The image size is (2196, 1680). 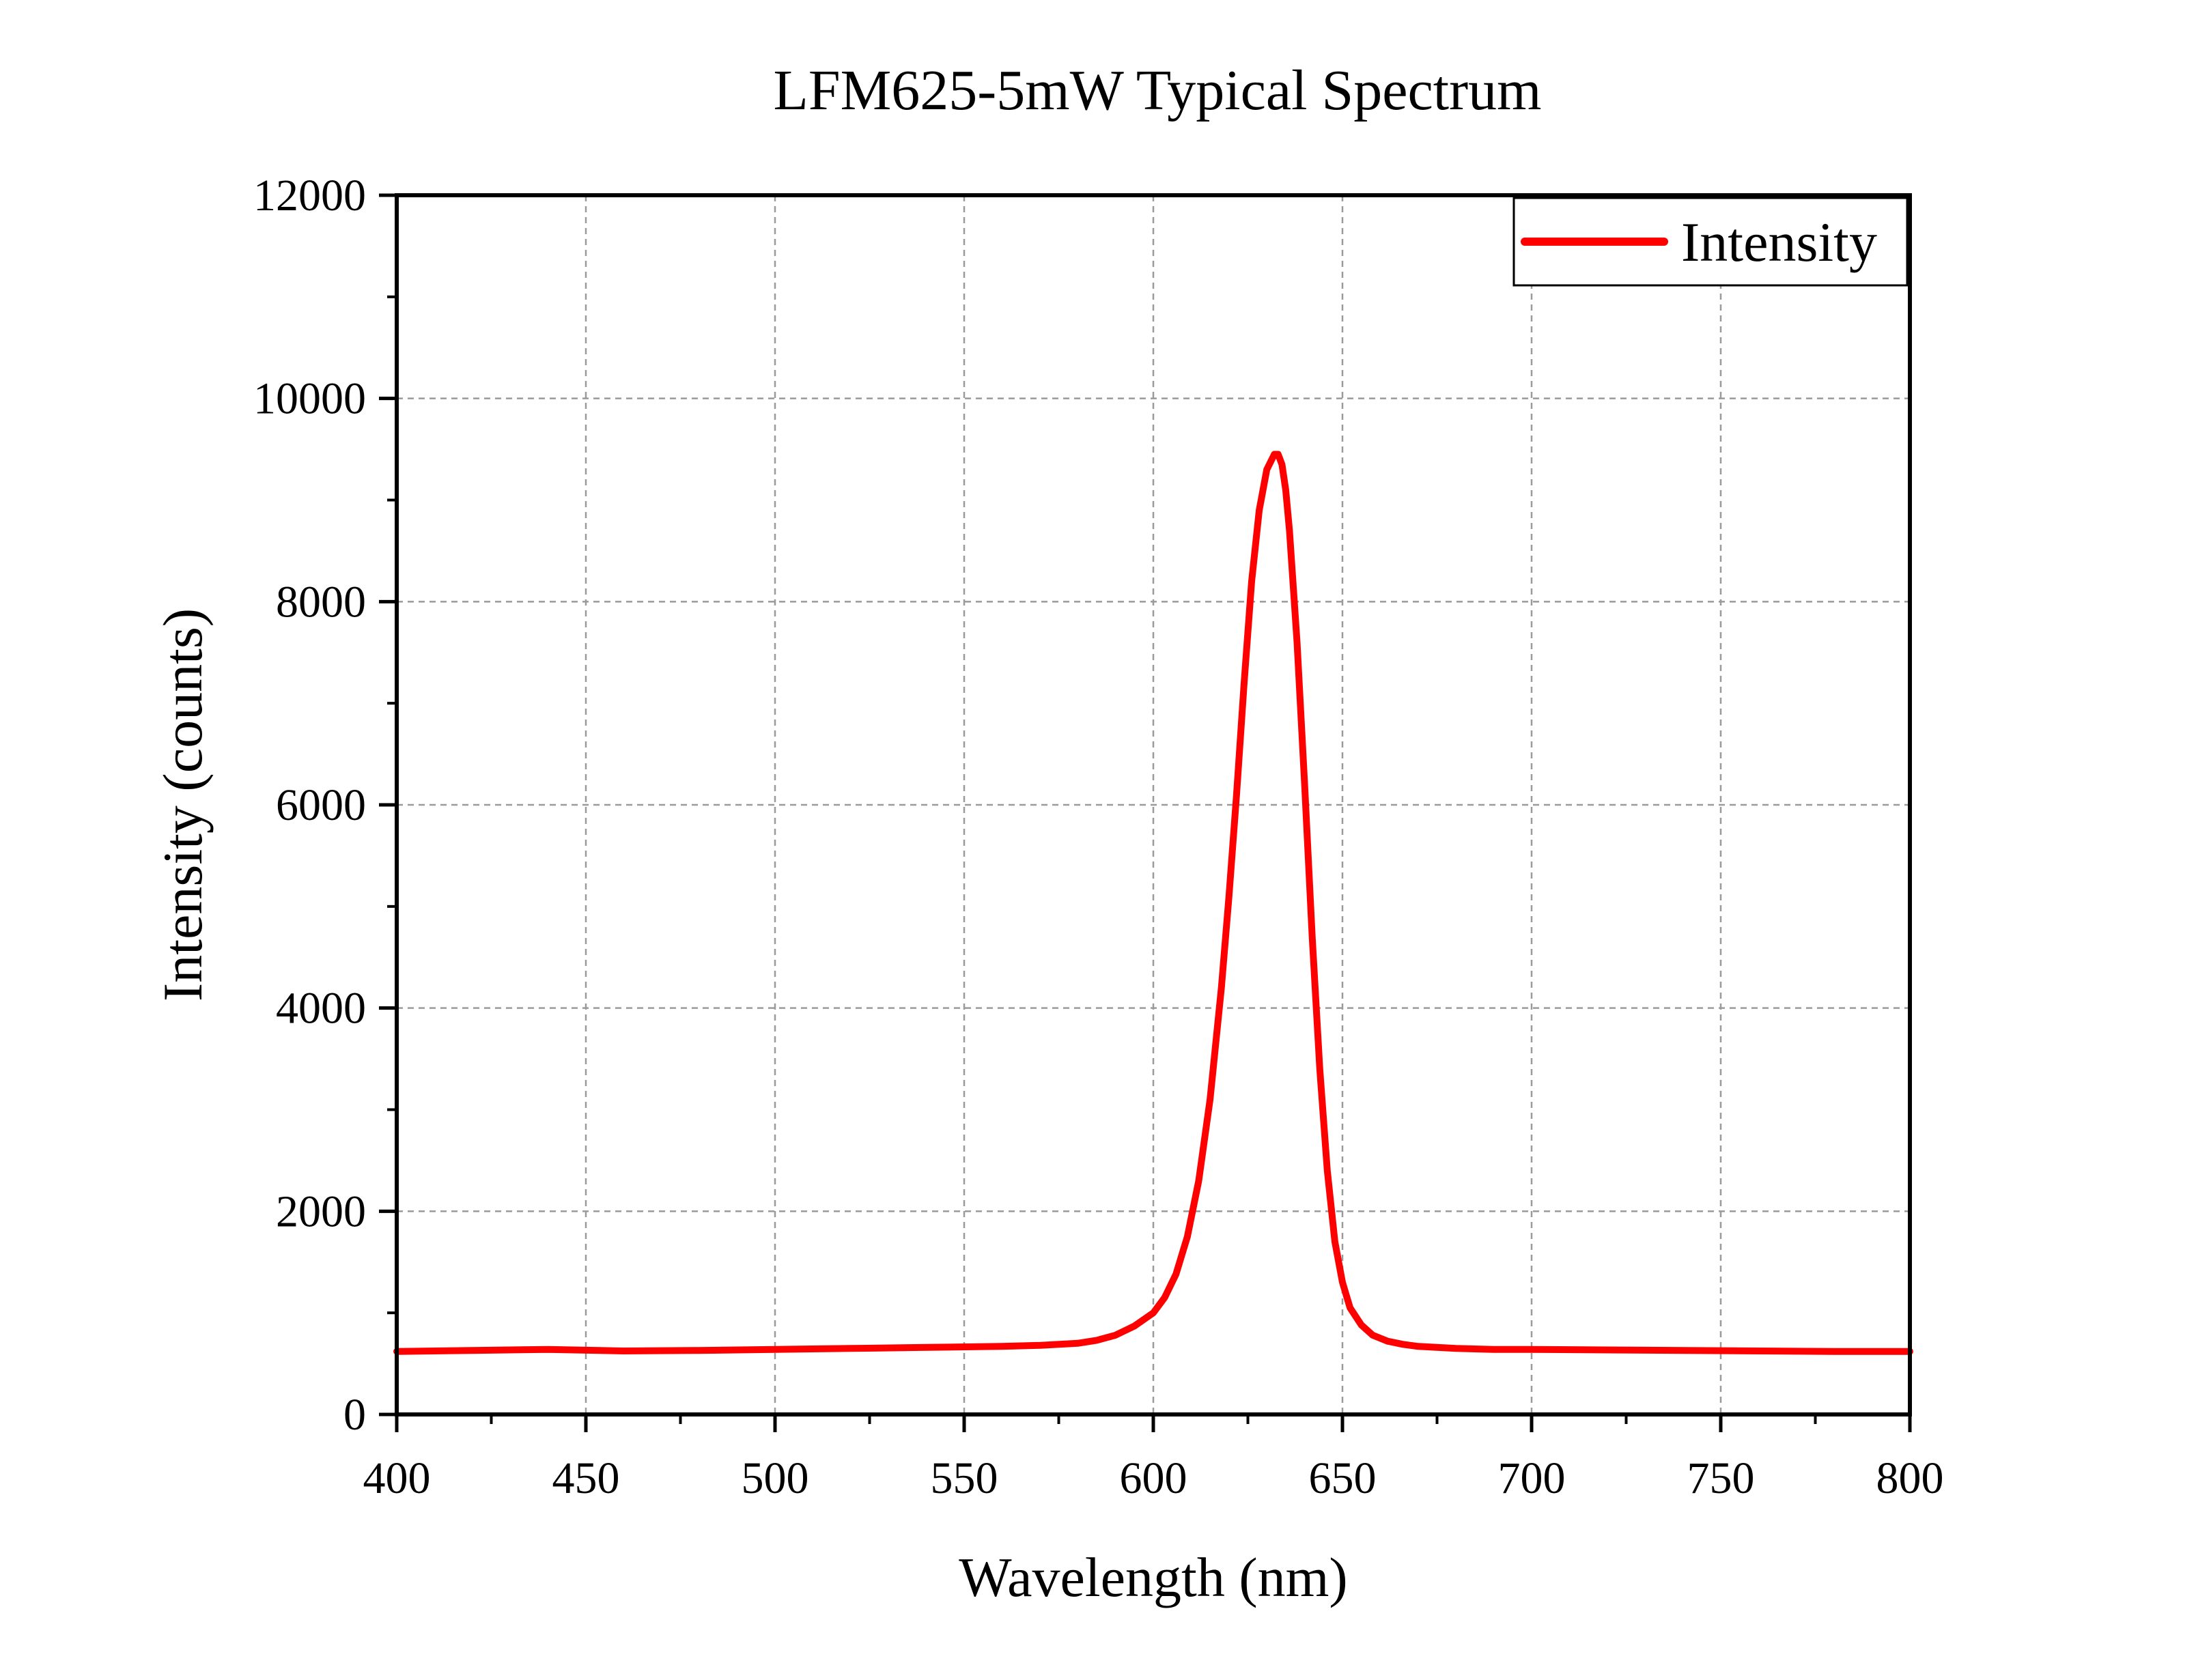 I want to click on y-tick-labels: 0 2000 4000 6000 8000 10000 12000, so click(x=310, y=805).